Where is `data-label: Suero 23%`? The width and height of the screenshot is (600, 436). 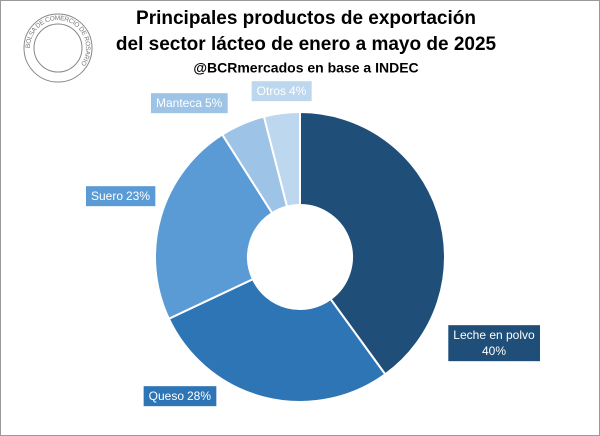 data-label: Suero 23% is located at coordinates (120, 196).